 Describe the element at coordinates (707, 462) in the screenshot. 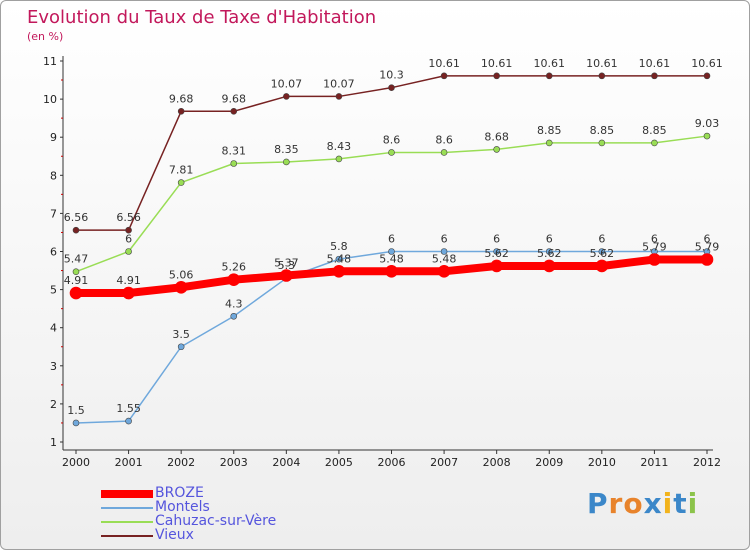

I see `x-tick-label: 2012` at that location.